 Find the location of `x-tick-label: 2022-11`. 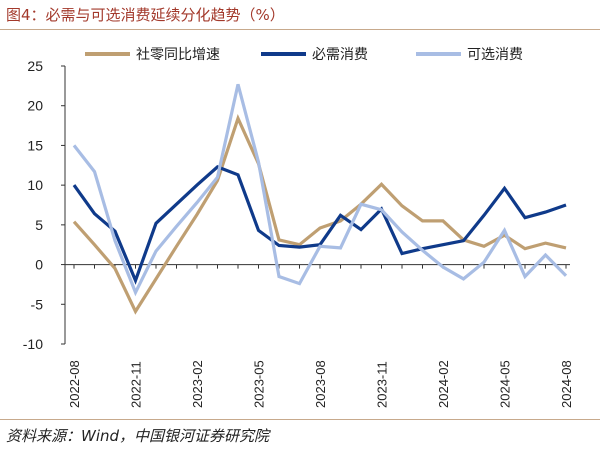

x-tick-label: 2022-11 is located at coordinates (136, 384).